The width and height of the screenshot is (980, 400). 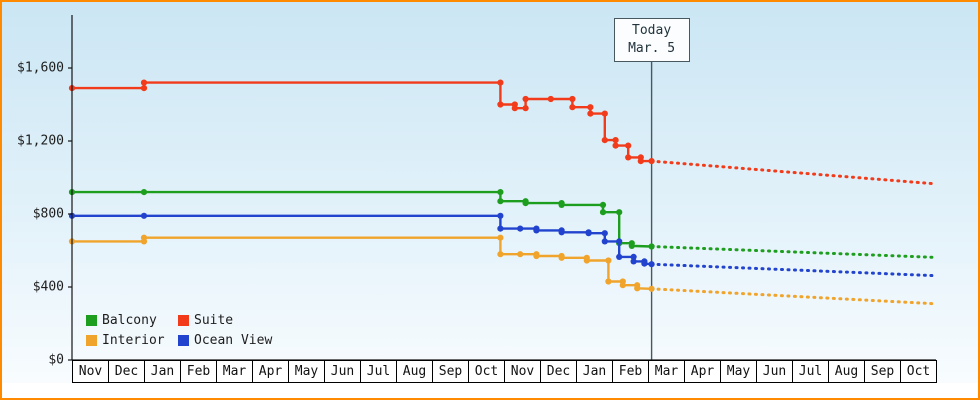 What do you see at coordinates (91, 320) in the screenshot?
I see `legend-swatch-balcony` at bounding box center [91, 320].